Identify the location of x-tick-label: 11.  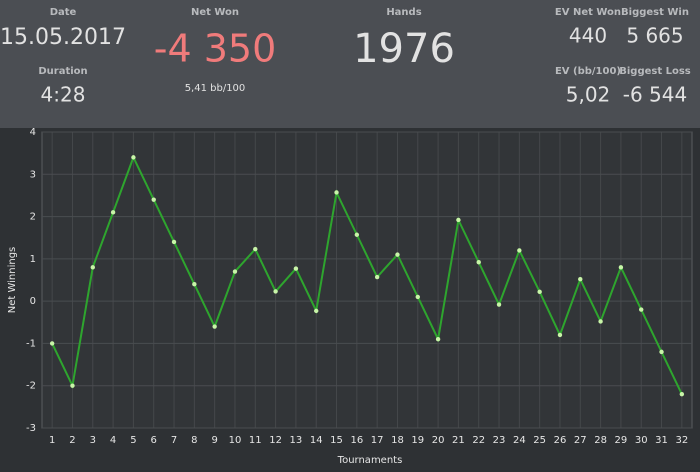
(255, 440).